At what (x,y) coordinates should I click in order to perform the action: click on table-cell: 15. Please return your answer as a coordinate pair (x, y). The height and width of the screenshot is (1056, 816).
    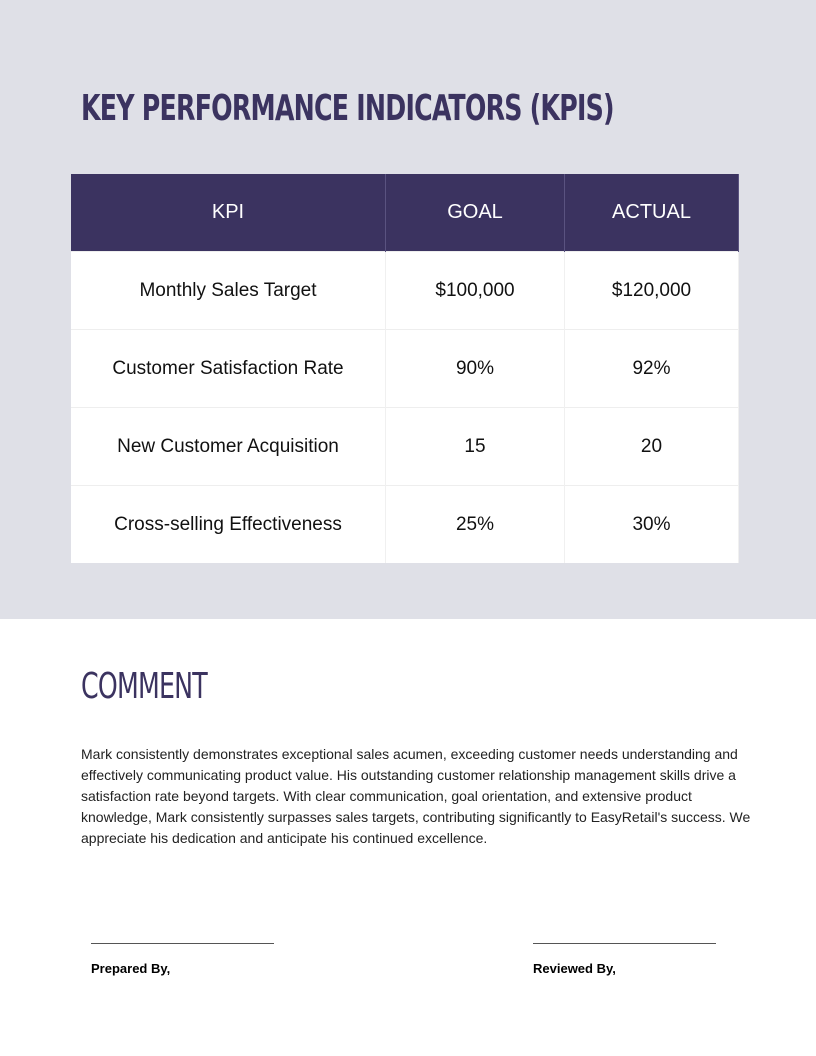
    Looking at the image, I should click on (475, 446).